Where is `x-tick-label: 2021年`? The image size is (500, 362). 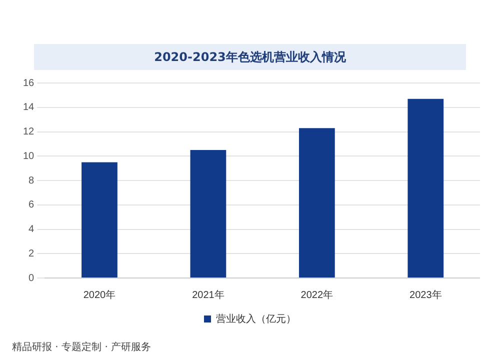
x-tick-label: 2021年 is located at coordinates (208, 294).